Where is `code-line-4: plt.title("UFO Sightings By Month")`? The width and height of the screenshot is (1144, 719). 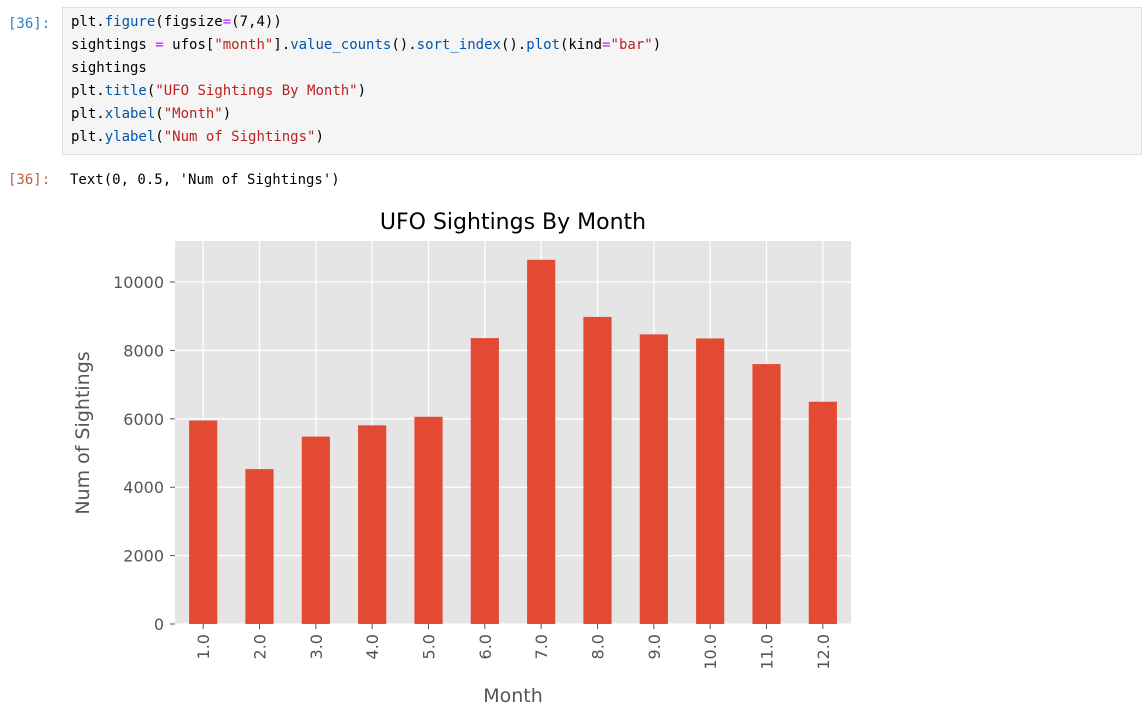
code-line-4: plt.title("UFO Sightings By Month") is located at coordinates (219, 91).